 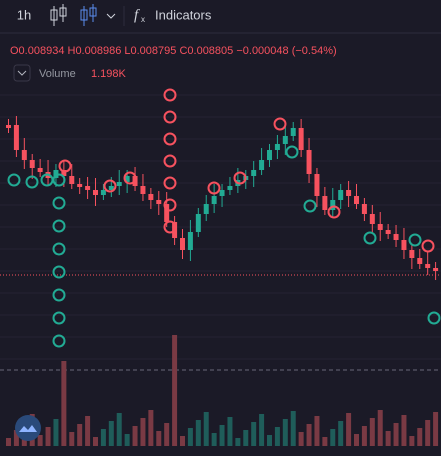 What do you see at coordinates (137, 15) in the screenshot?
I see `fx-icon: f` at bounding box center [137, 15].